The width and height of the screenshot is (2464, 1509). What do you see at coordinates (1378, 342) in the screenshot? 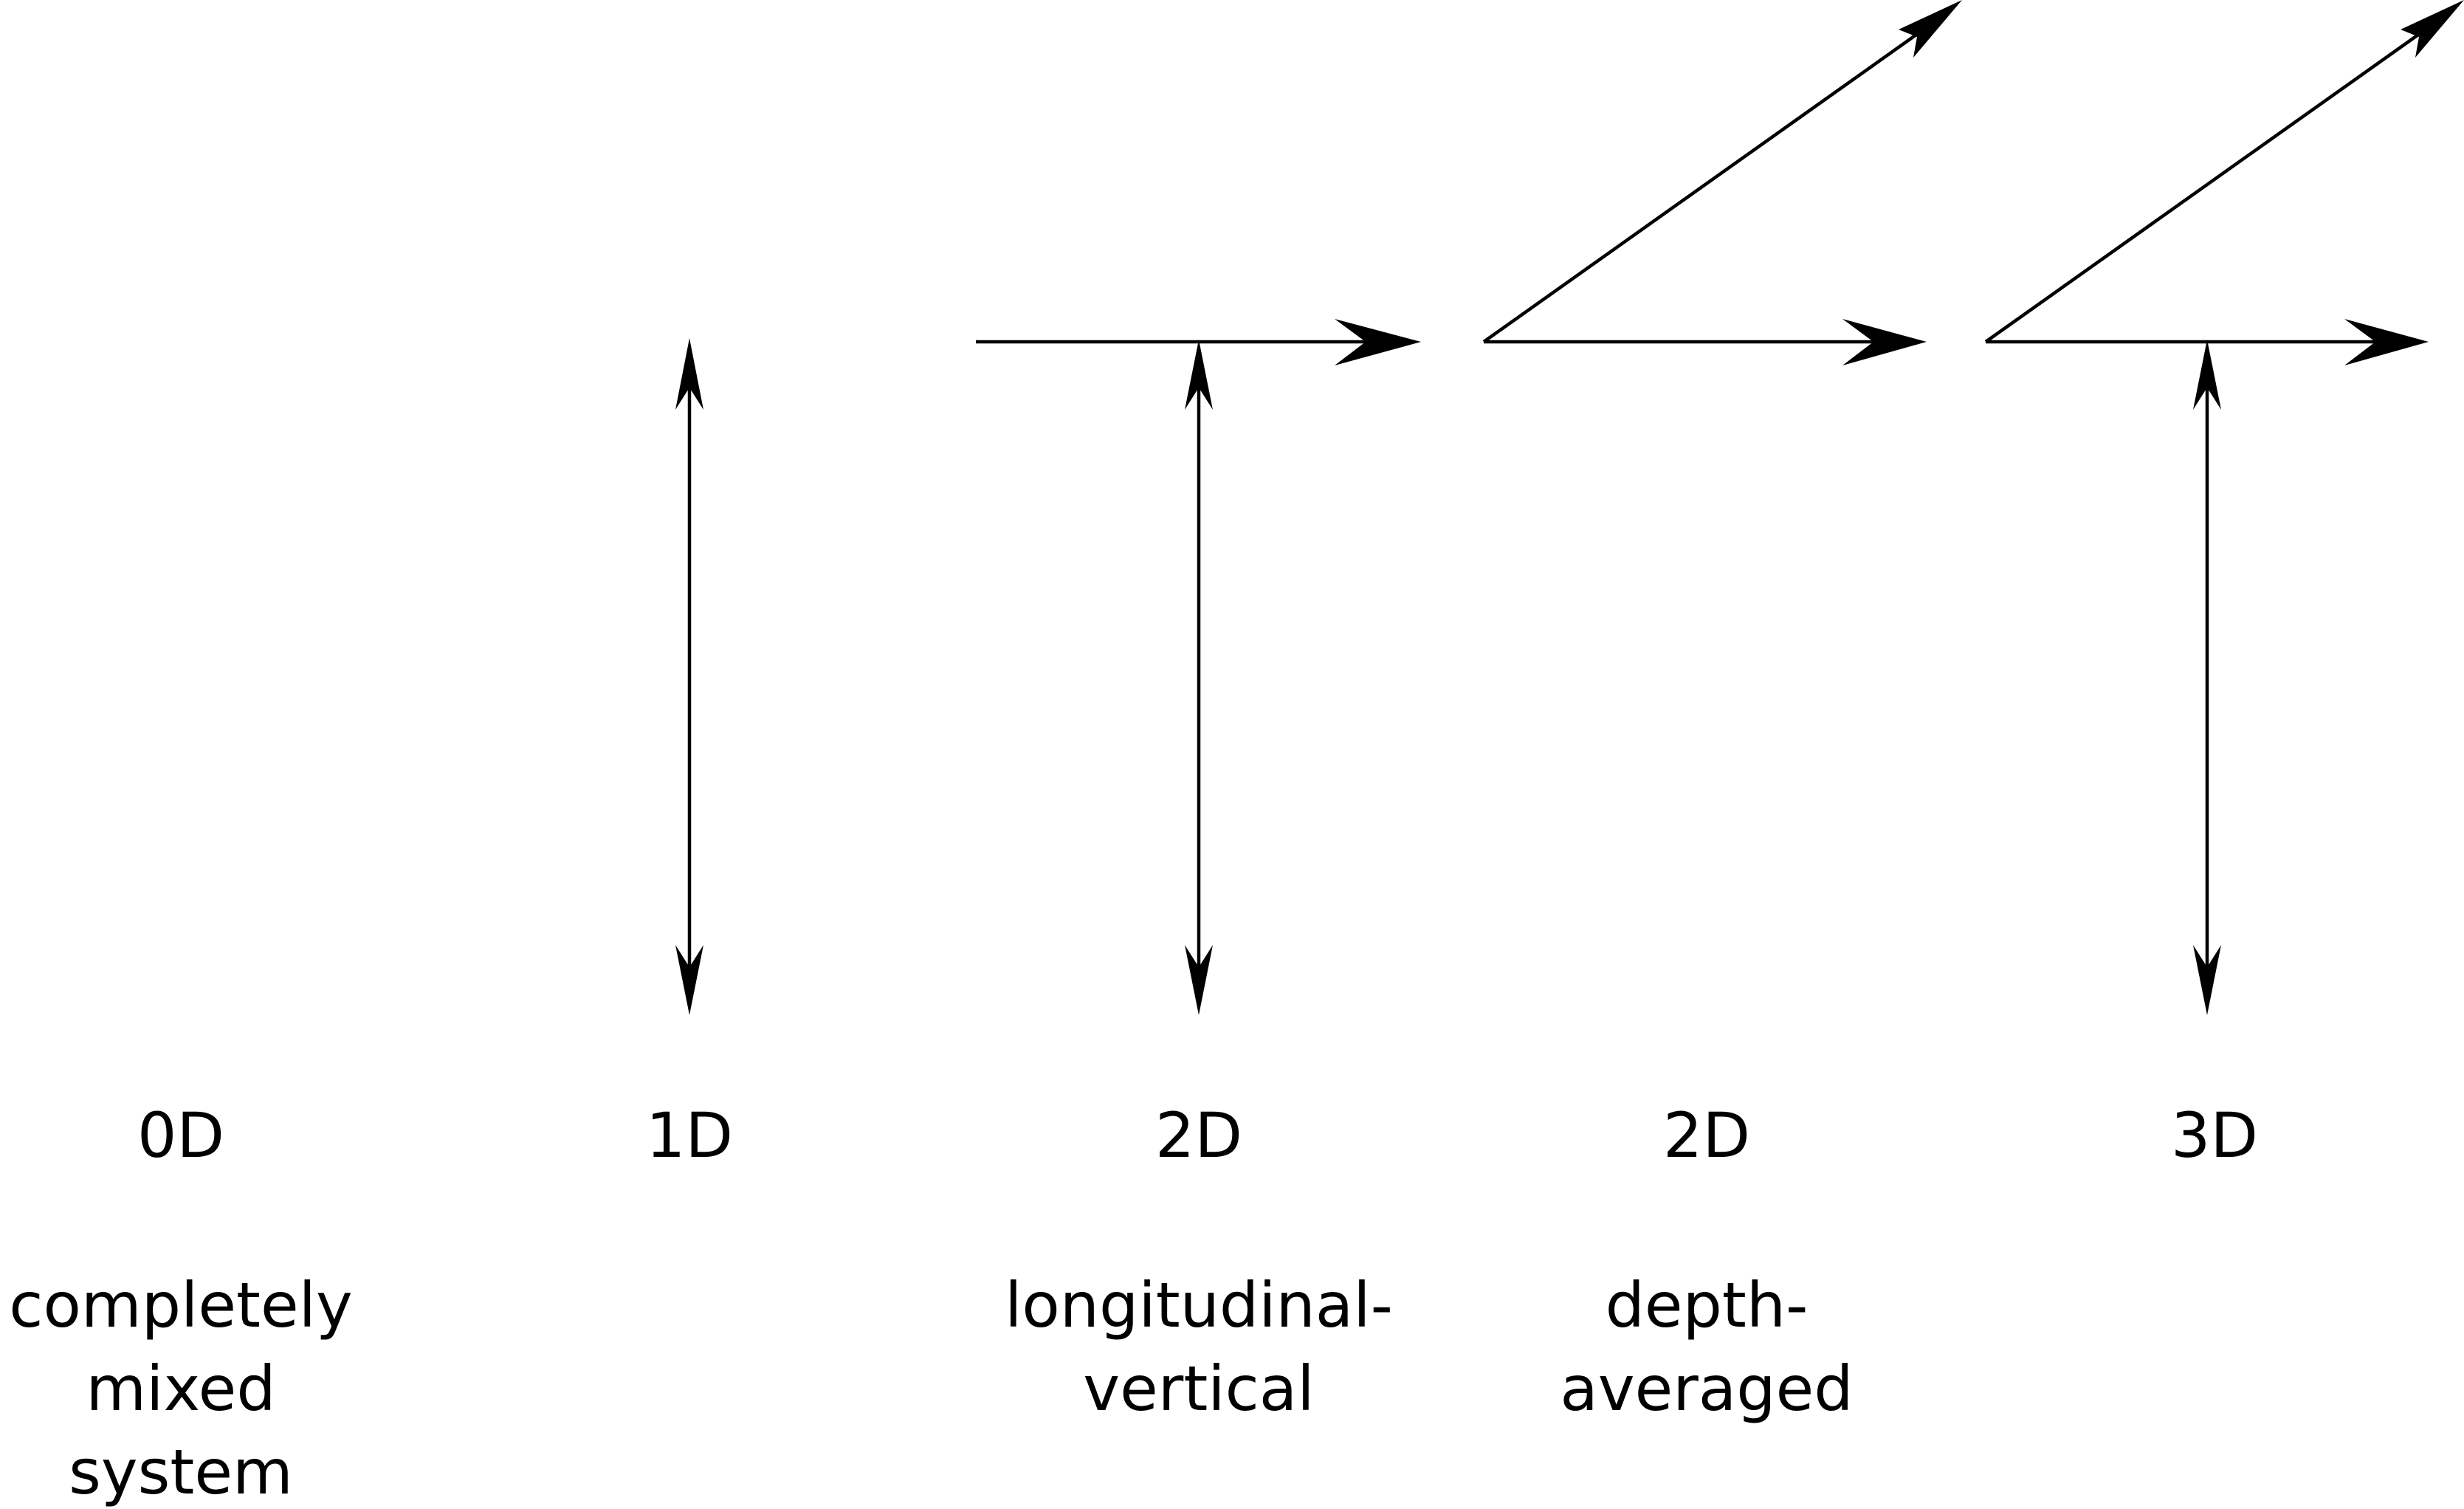
I see `arrowhead-right-2d-lv` at bounding box center [1378, 342].